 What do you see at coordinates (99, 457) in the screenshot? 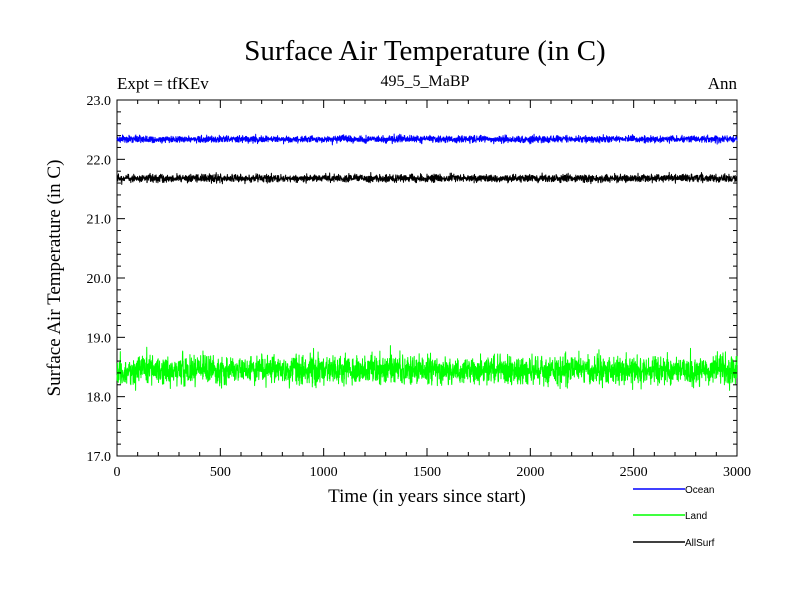
I see `y-tick-label: 17.0` at bounding box center [99, 457].